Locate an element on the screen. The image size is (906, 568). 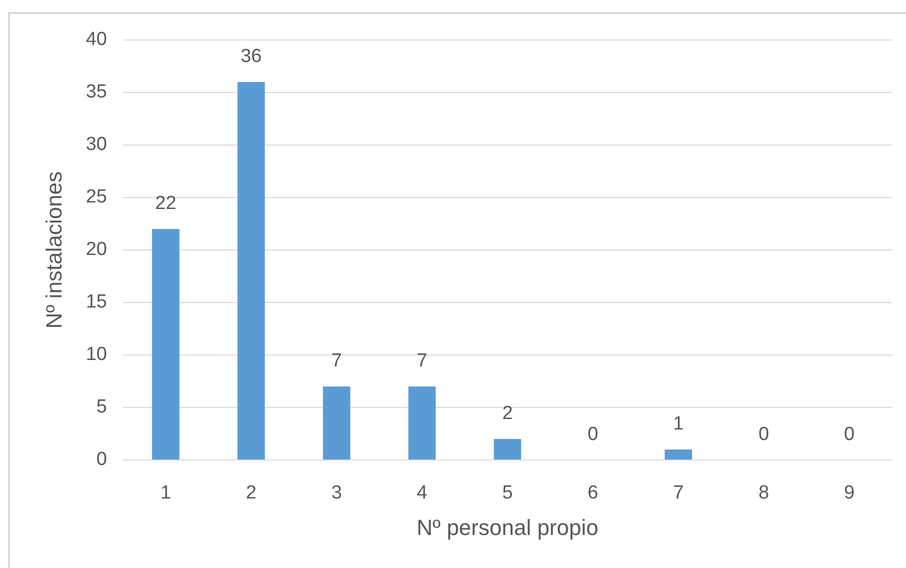
x-tick-label: 4 is located at coordinates (422, 493).